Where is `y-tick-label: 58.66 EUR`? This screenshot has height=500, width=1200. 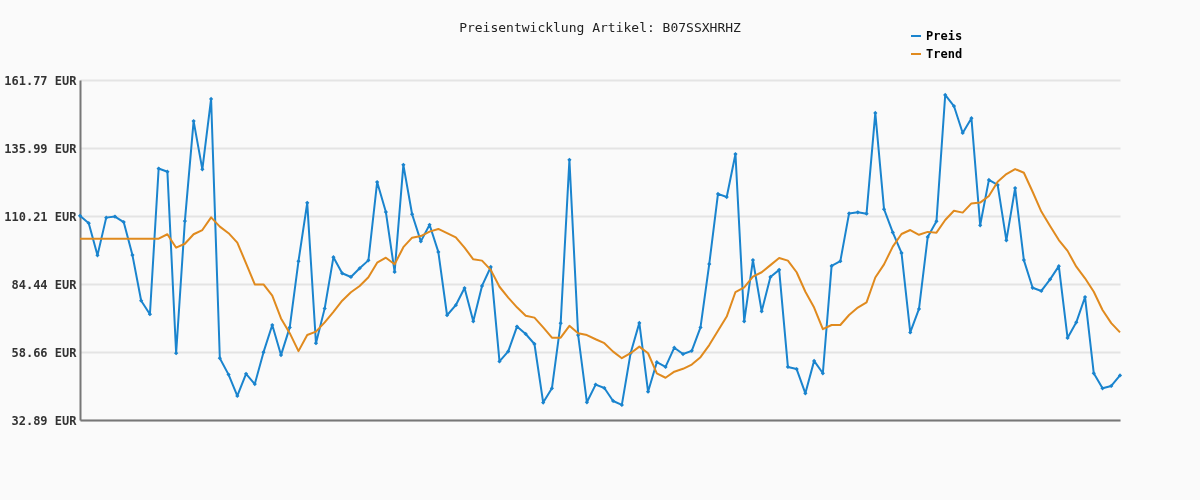
y-tick-label: 58.66 EUR is located at coordinates (44, 352).